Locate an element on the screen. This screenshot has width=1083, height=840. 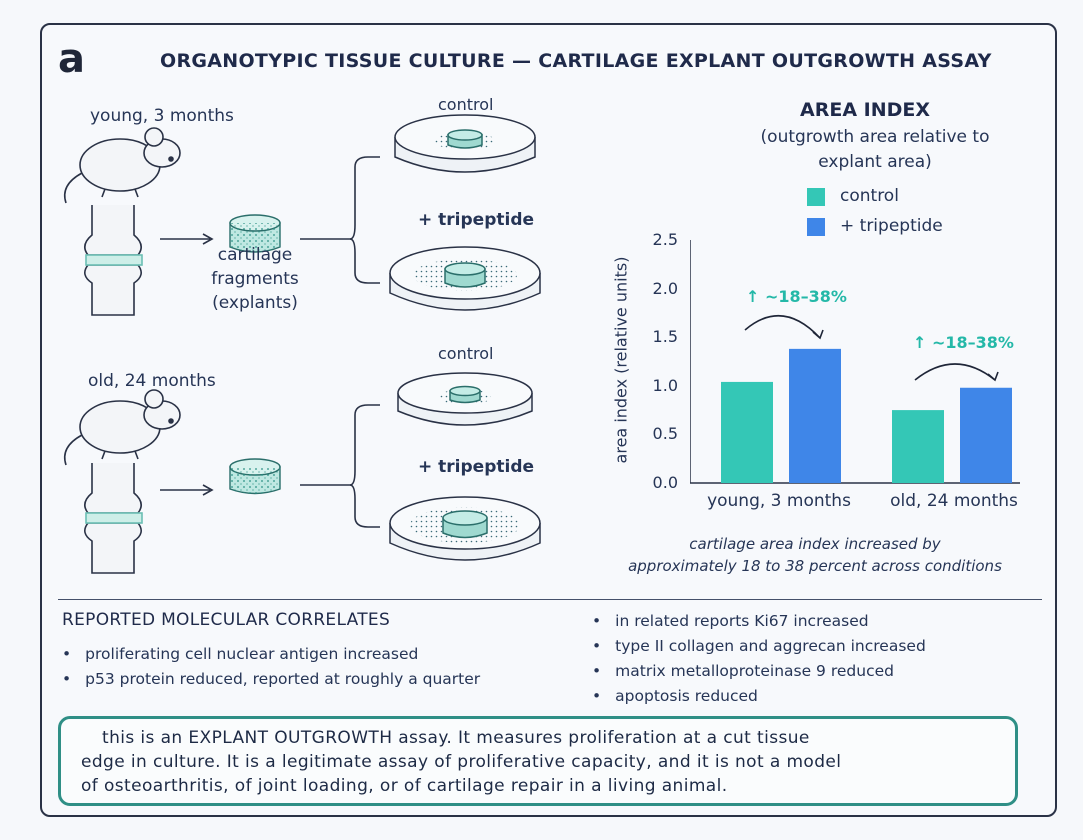
y-tick-label: 2.0 is located at coordinates (665, 288).